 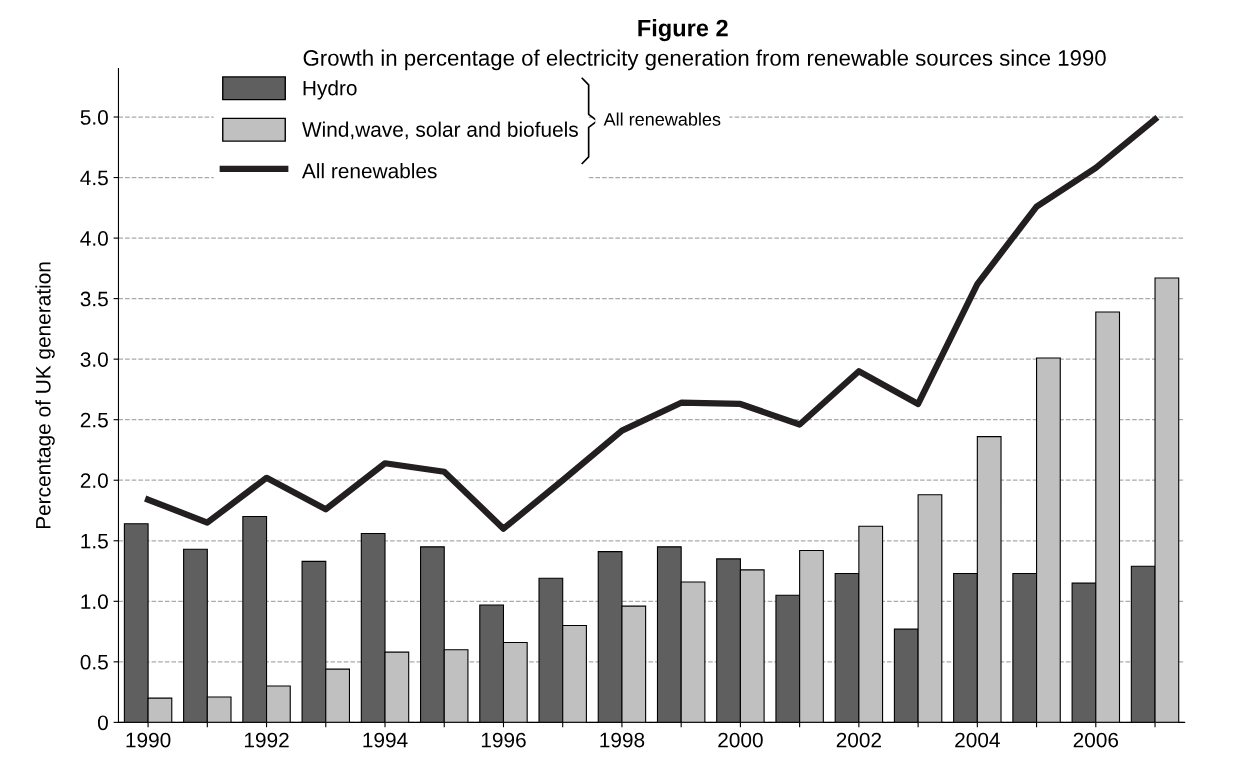 What do you see at coordinates (94, 541) in the screenshot?
I see `y-tick-label: 1.5` at bounding box center [94, 541].